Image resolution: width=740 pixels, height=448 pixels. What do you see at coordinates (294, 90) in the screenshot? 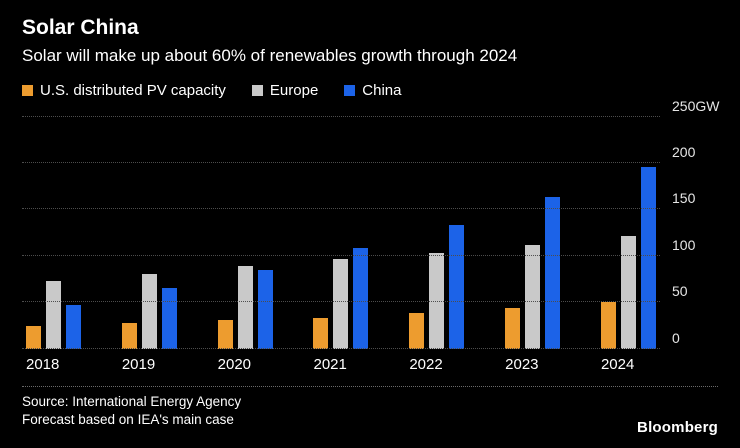
I see `legend-label-europe: Europe` at bounding box center [294, 90].